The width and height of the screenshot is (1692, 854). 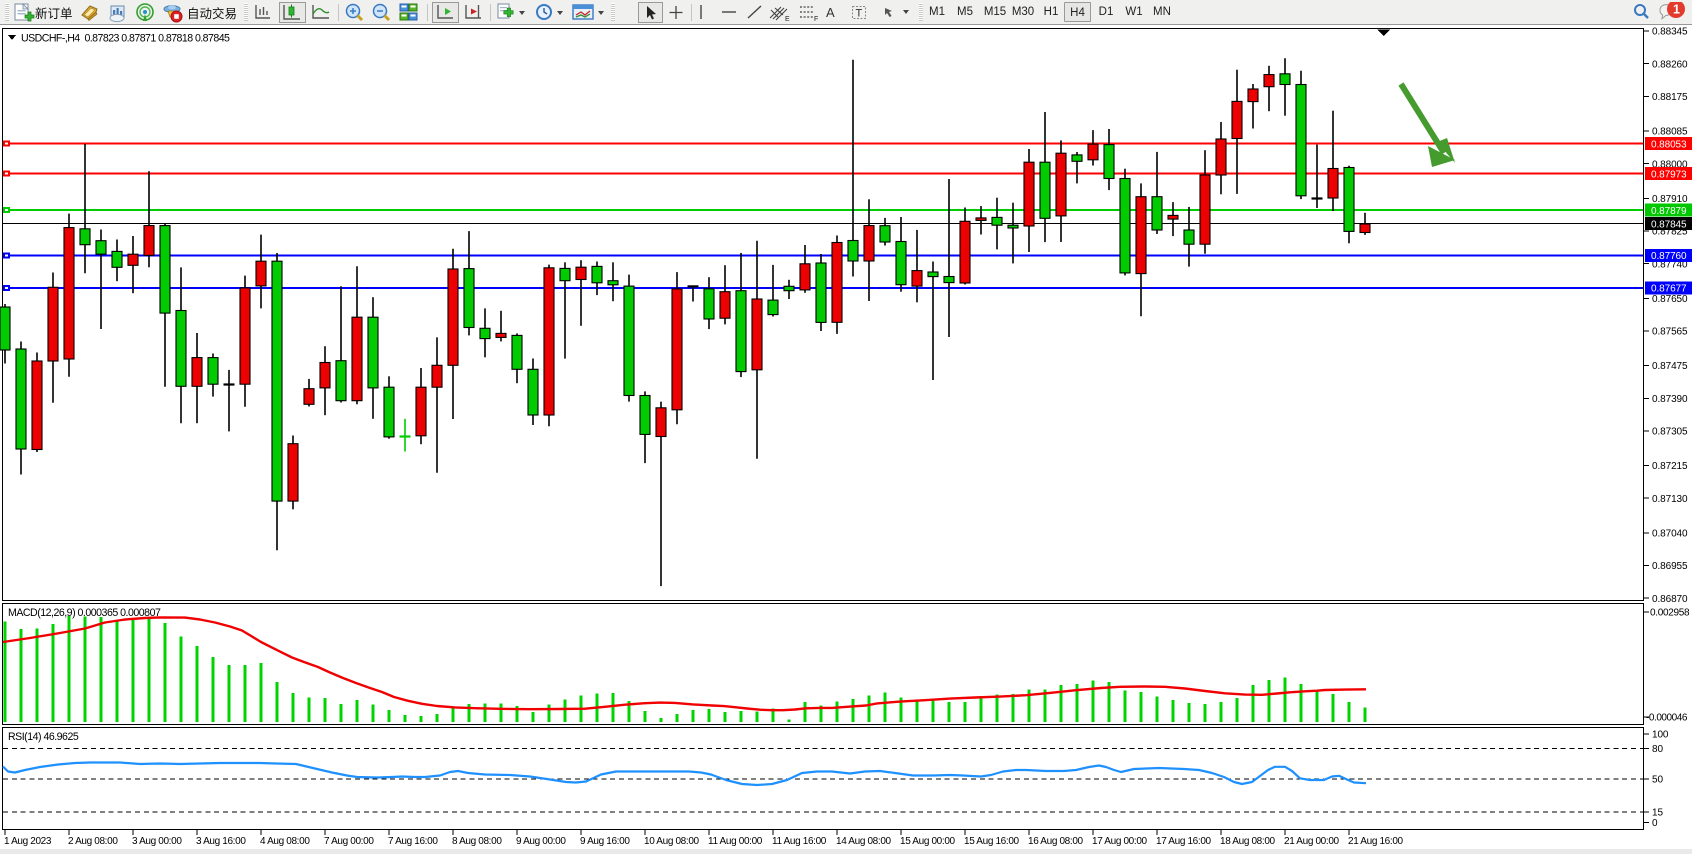 What do you see at coordinates (1669, 224) in the screenshot?
I see `svg-text: 0.87845` at bounding box center [1669, 224].